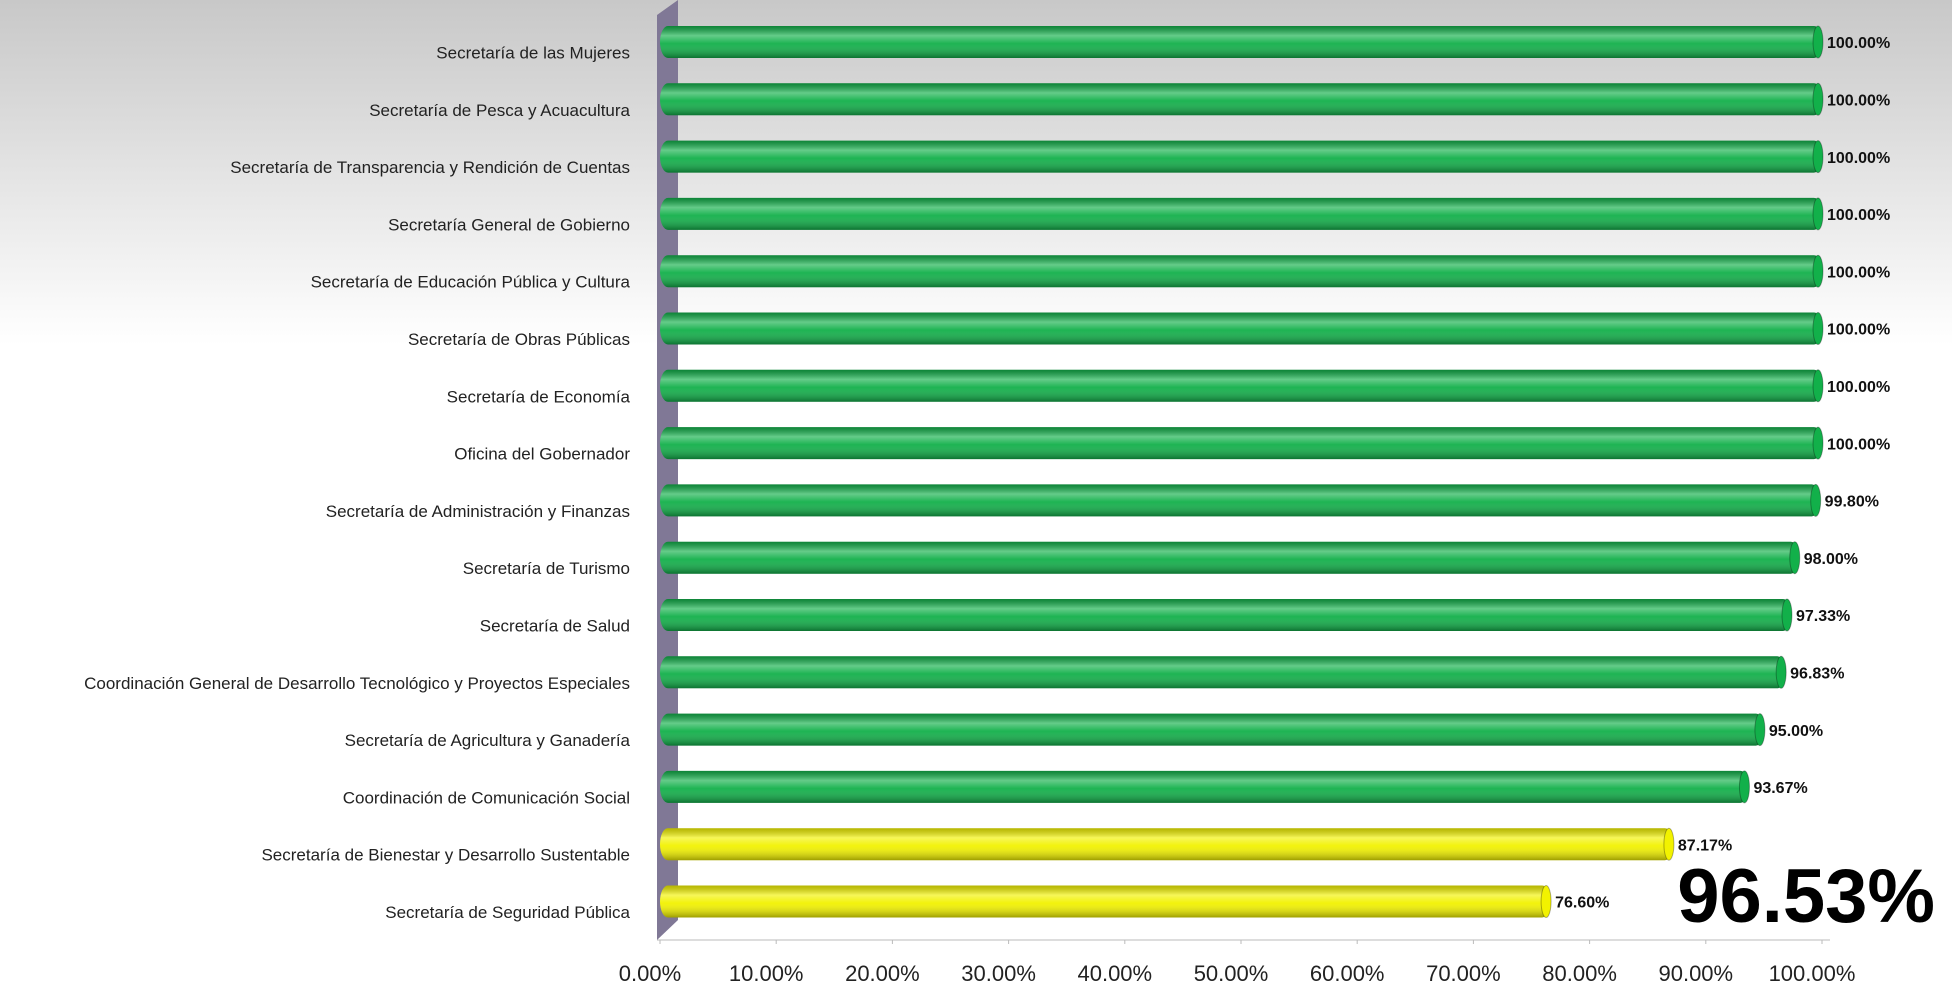  Describe the element at coordinates (1582, 903) in the screenshot. I see `value-label: 76.60%` at that location.